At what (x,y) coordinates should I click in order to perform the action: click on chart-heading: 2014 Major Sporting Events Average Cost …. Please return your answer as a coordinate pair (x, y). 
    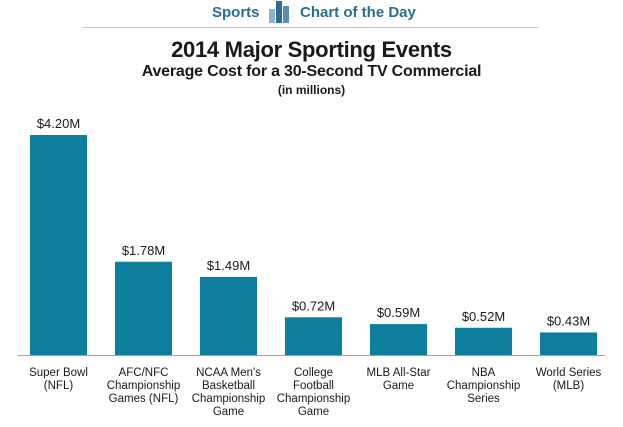
    Looking at the image, I should click on (311, 68).